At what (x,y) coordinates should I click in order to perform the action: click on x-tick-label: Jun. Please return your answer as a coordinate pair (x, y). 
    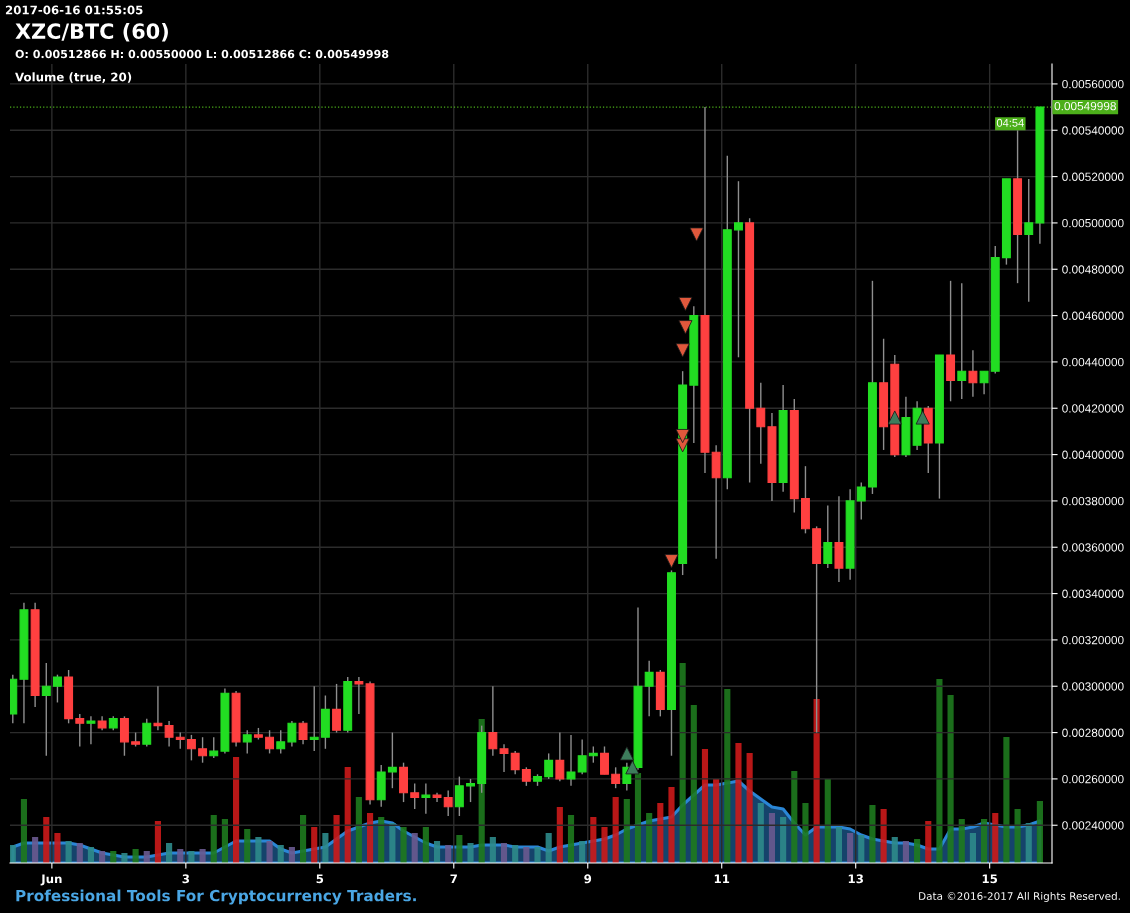
    Looking at the image, I should click on (51, 880).